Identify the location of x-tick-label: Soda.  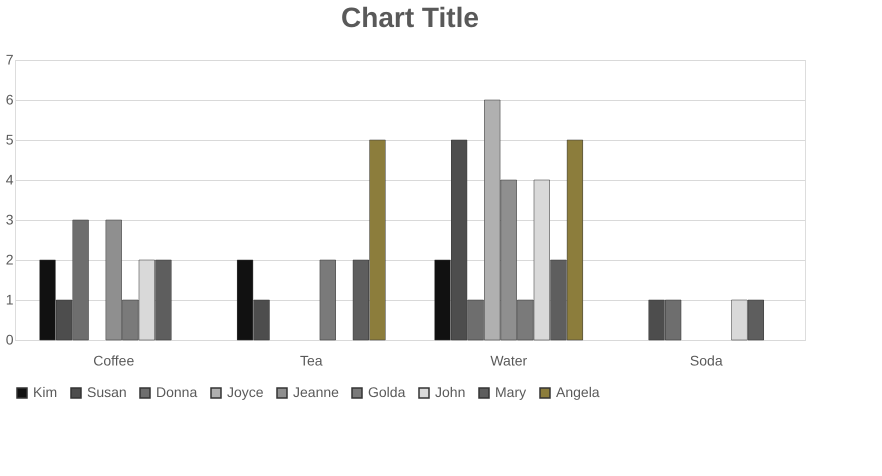
(706, 360).